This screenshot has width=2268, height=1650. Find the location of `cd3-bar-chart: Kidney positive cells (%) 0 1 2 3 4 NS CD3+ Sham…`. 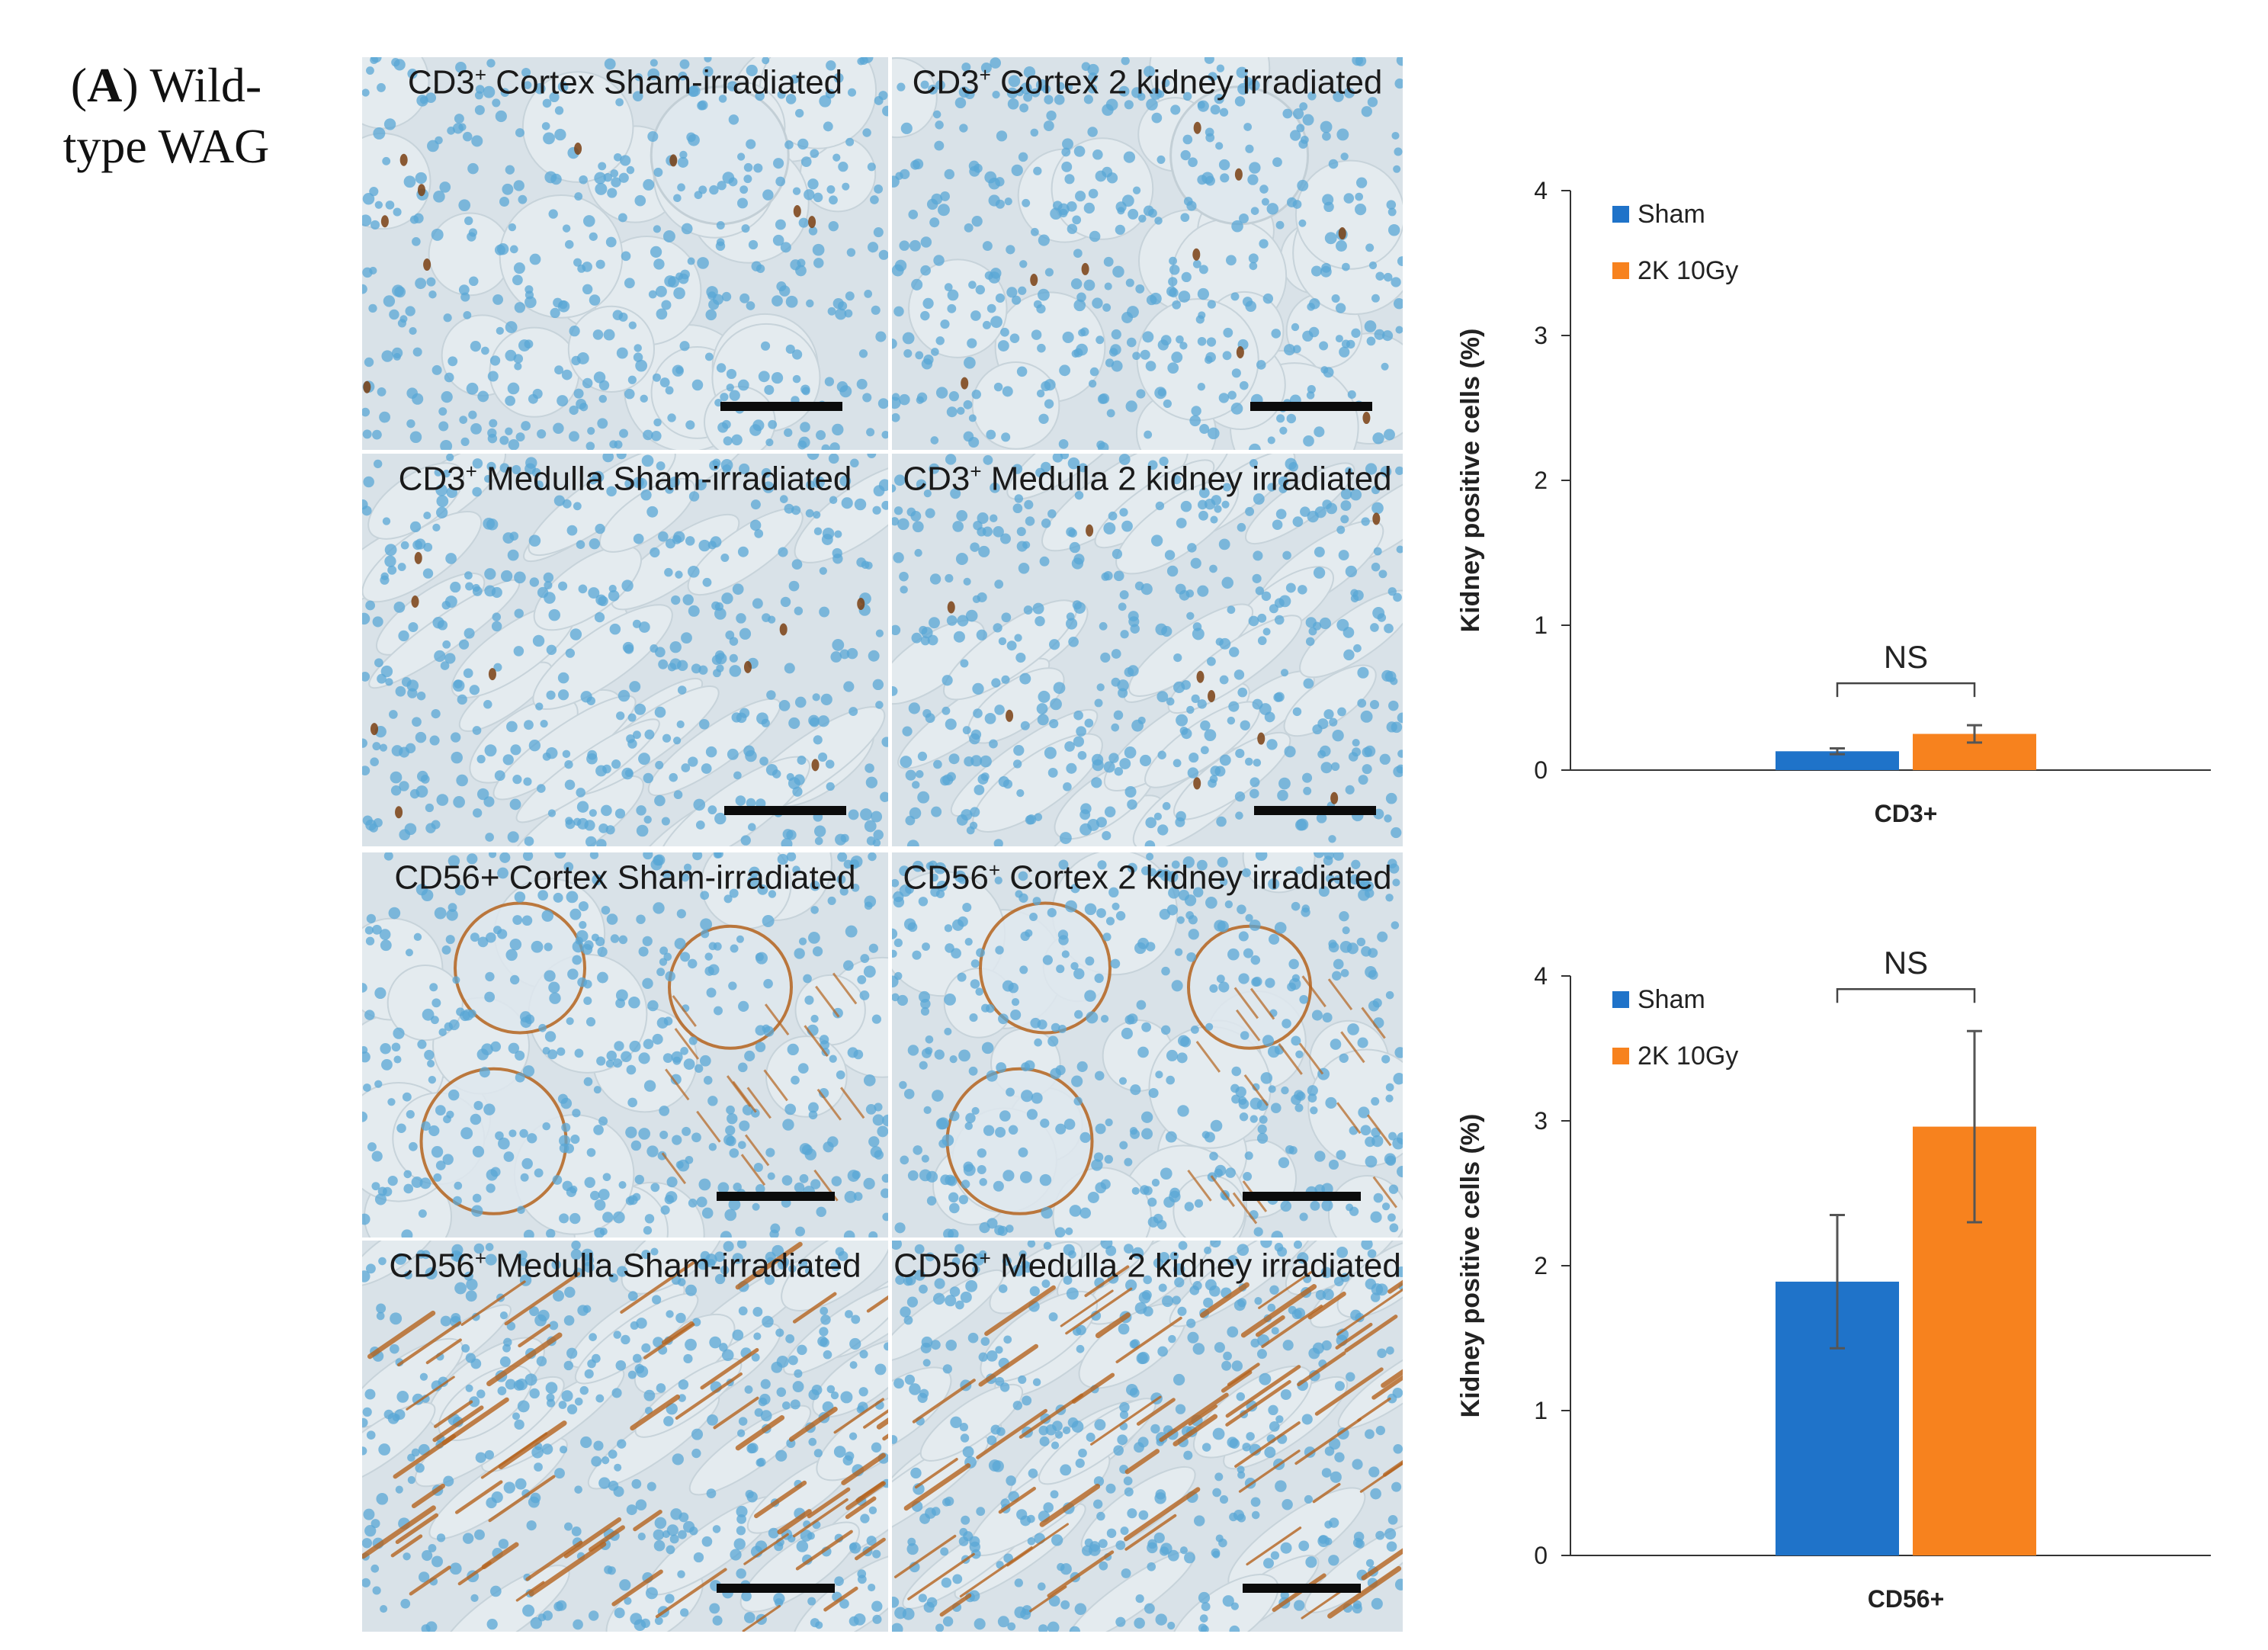

cd3-bar-chart: Kidney positive cells (%) 0 1 2 3 4 NS CD3+ Sham… is located at coordinates (1837, 495).